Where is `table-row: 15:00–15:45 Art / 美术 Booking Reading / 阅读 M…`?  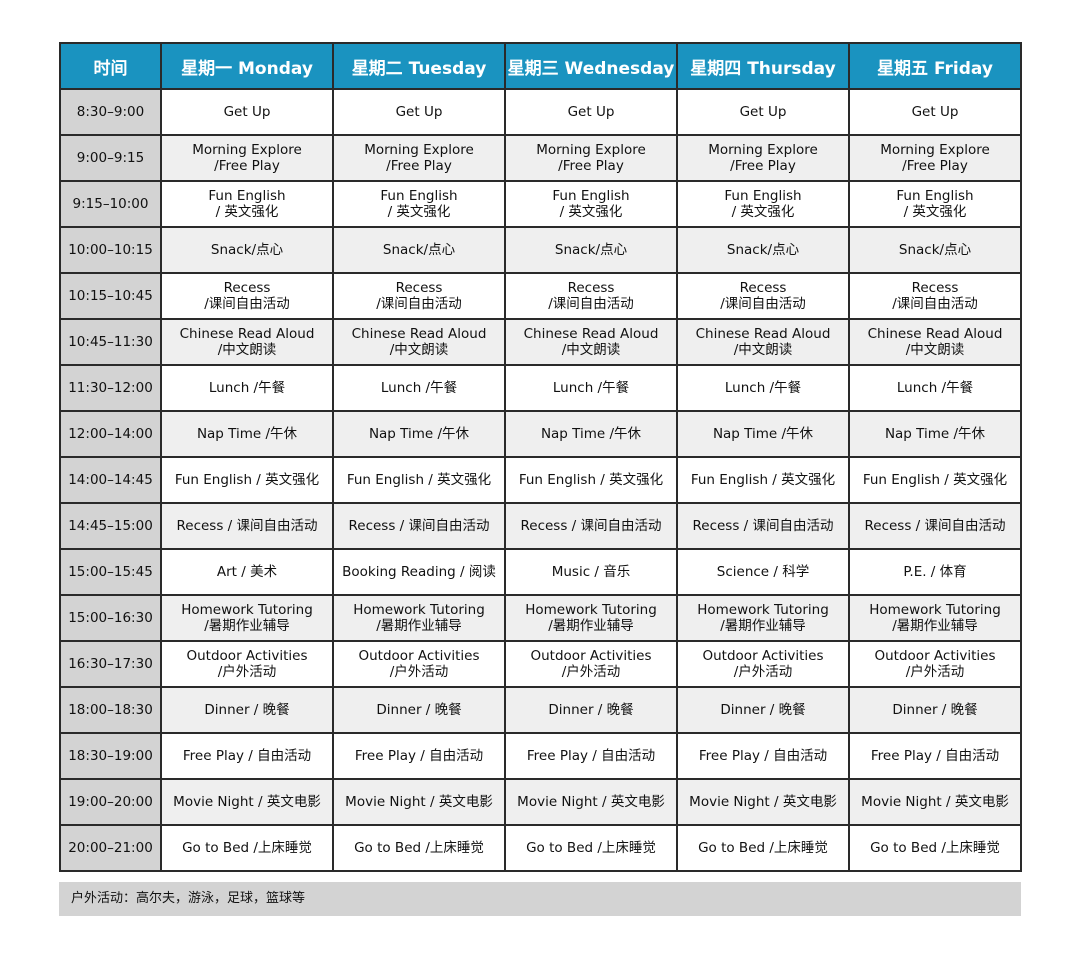 table-row: 15:00–15:45 Art / 美术 Booking Reading / 阅读 M… is located at coordinates (540, 572).